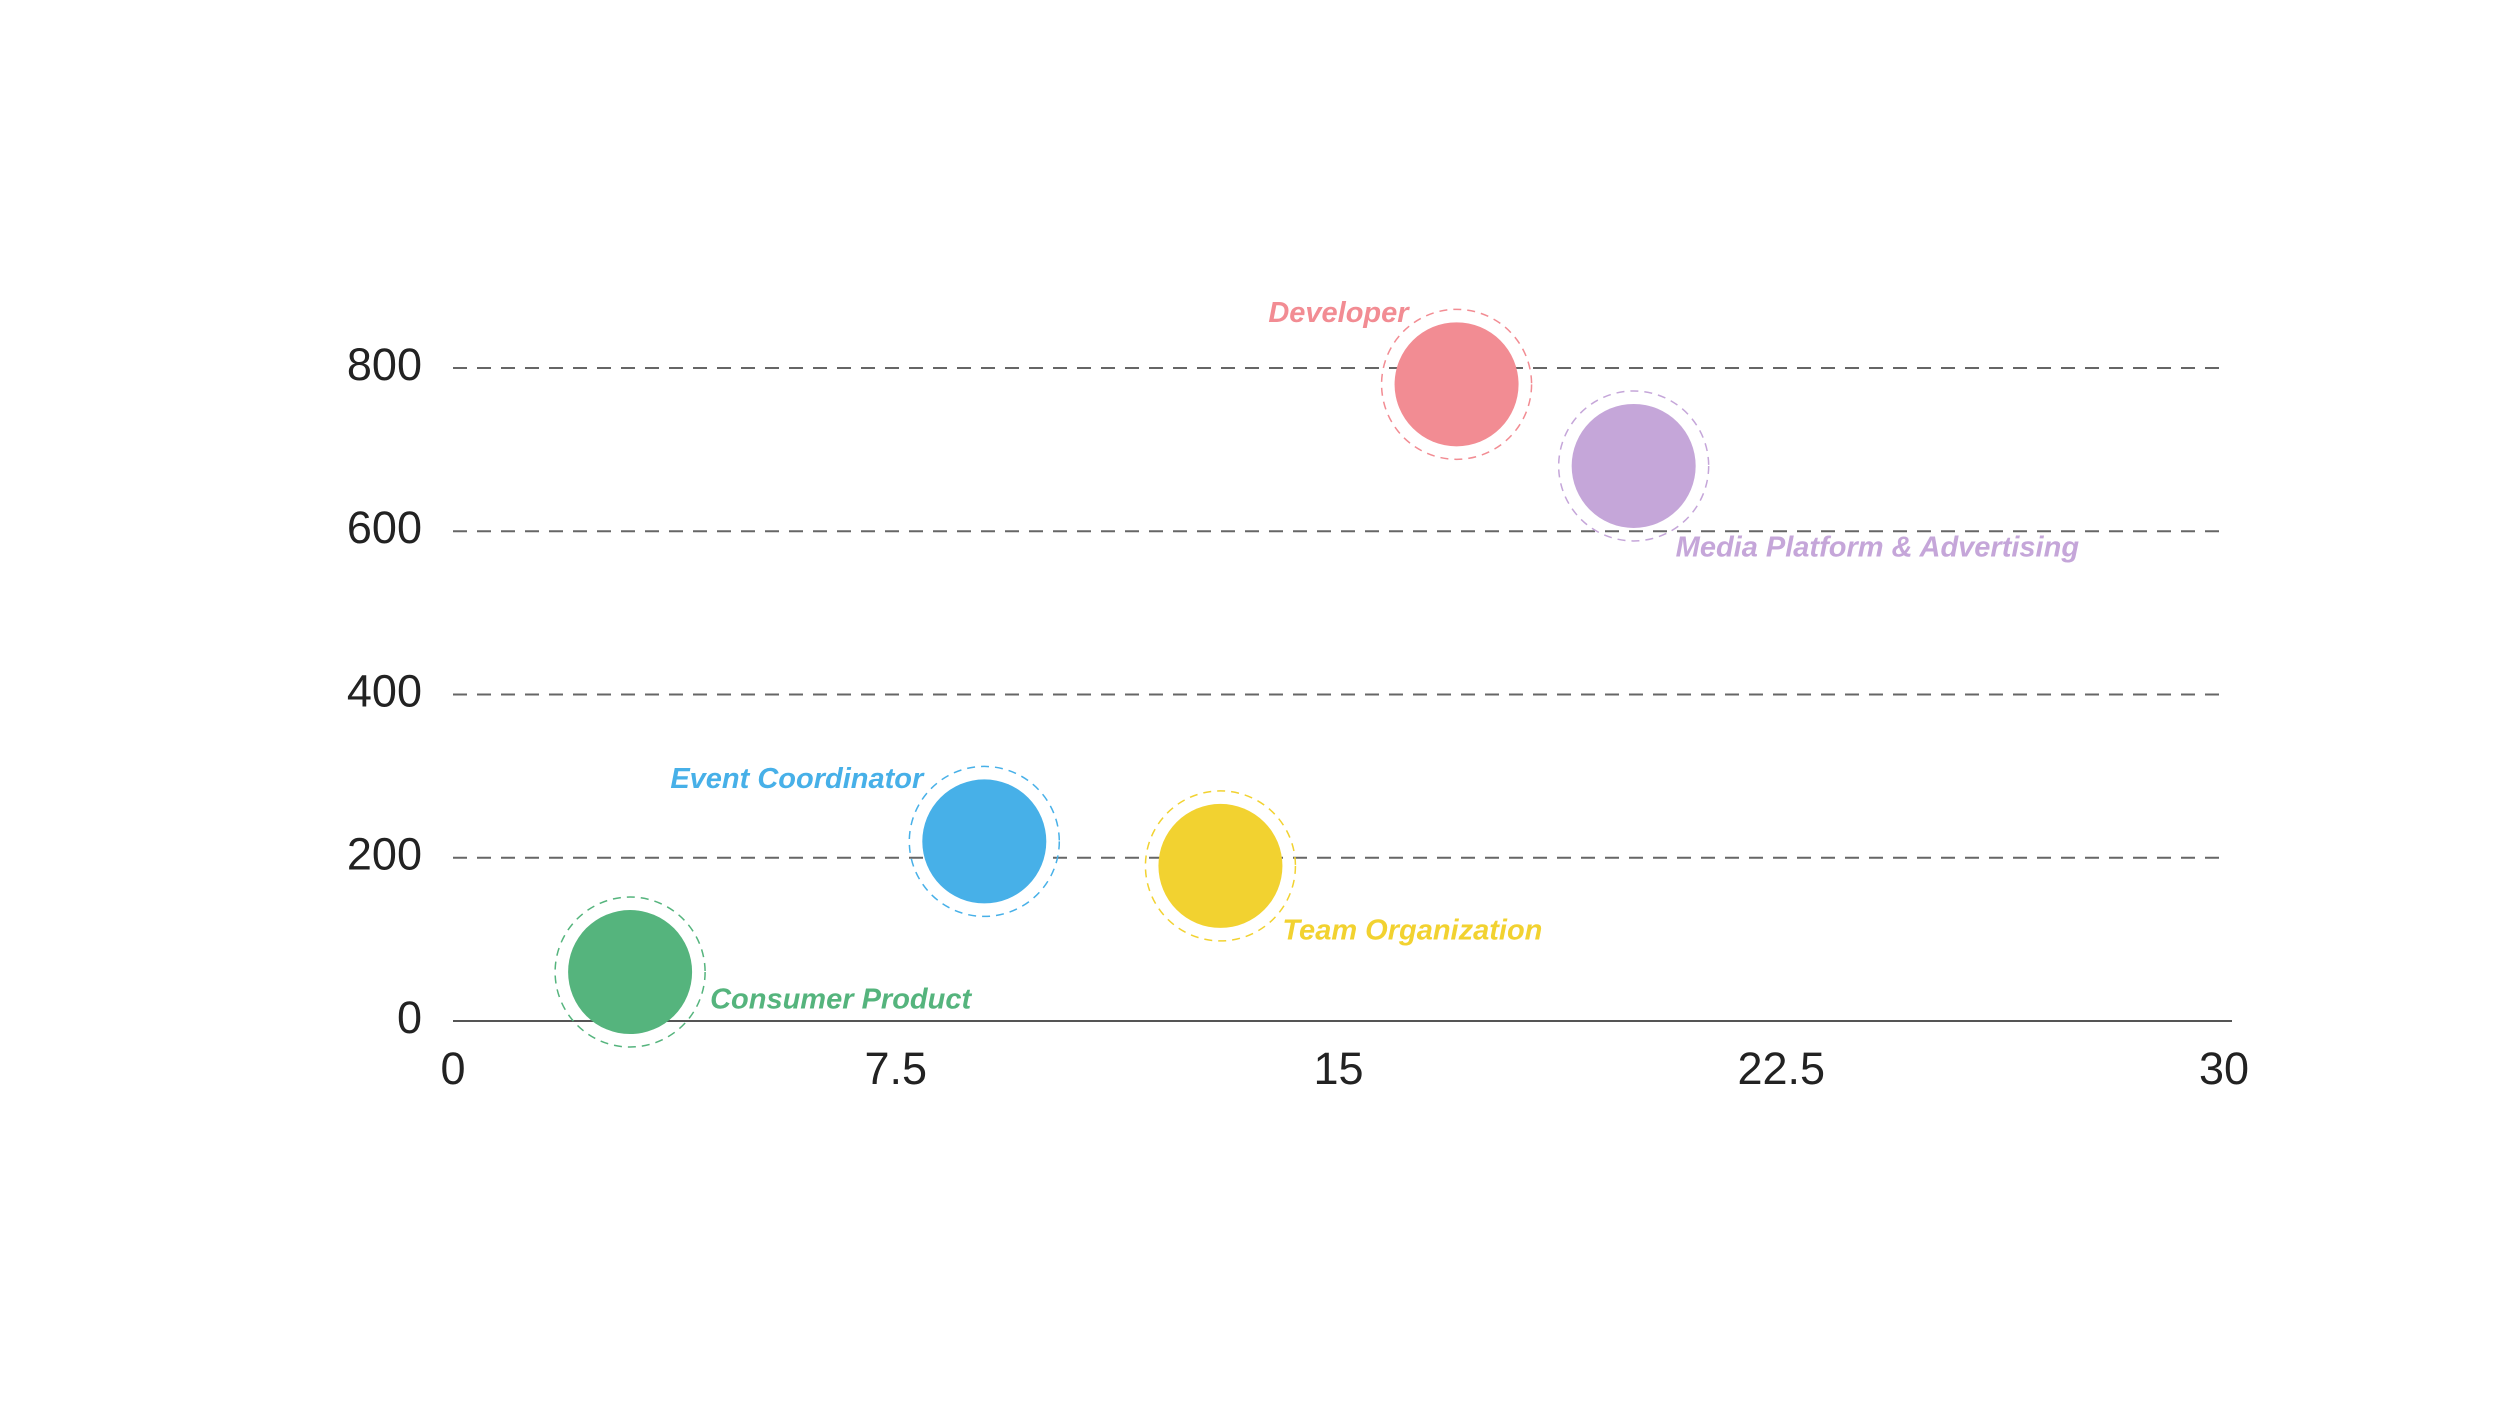  Describe the element at coordinates (1781, 1068) in the screenshot. I see `x-tick-label: 22.5` at that location.